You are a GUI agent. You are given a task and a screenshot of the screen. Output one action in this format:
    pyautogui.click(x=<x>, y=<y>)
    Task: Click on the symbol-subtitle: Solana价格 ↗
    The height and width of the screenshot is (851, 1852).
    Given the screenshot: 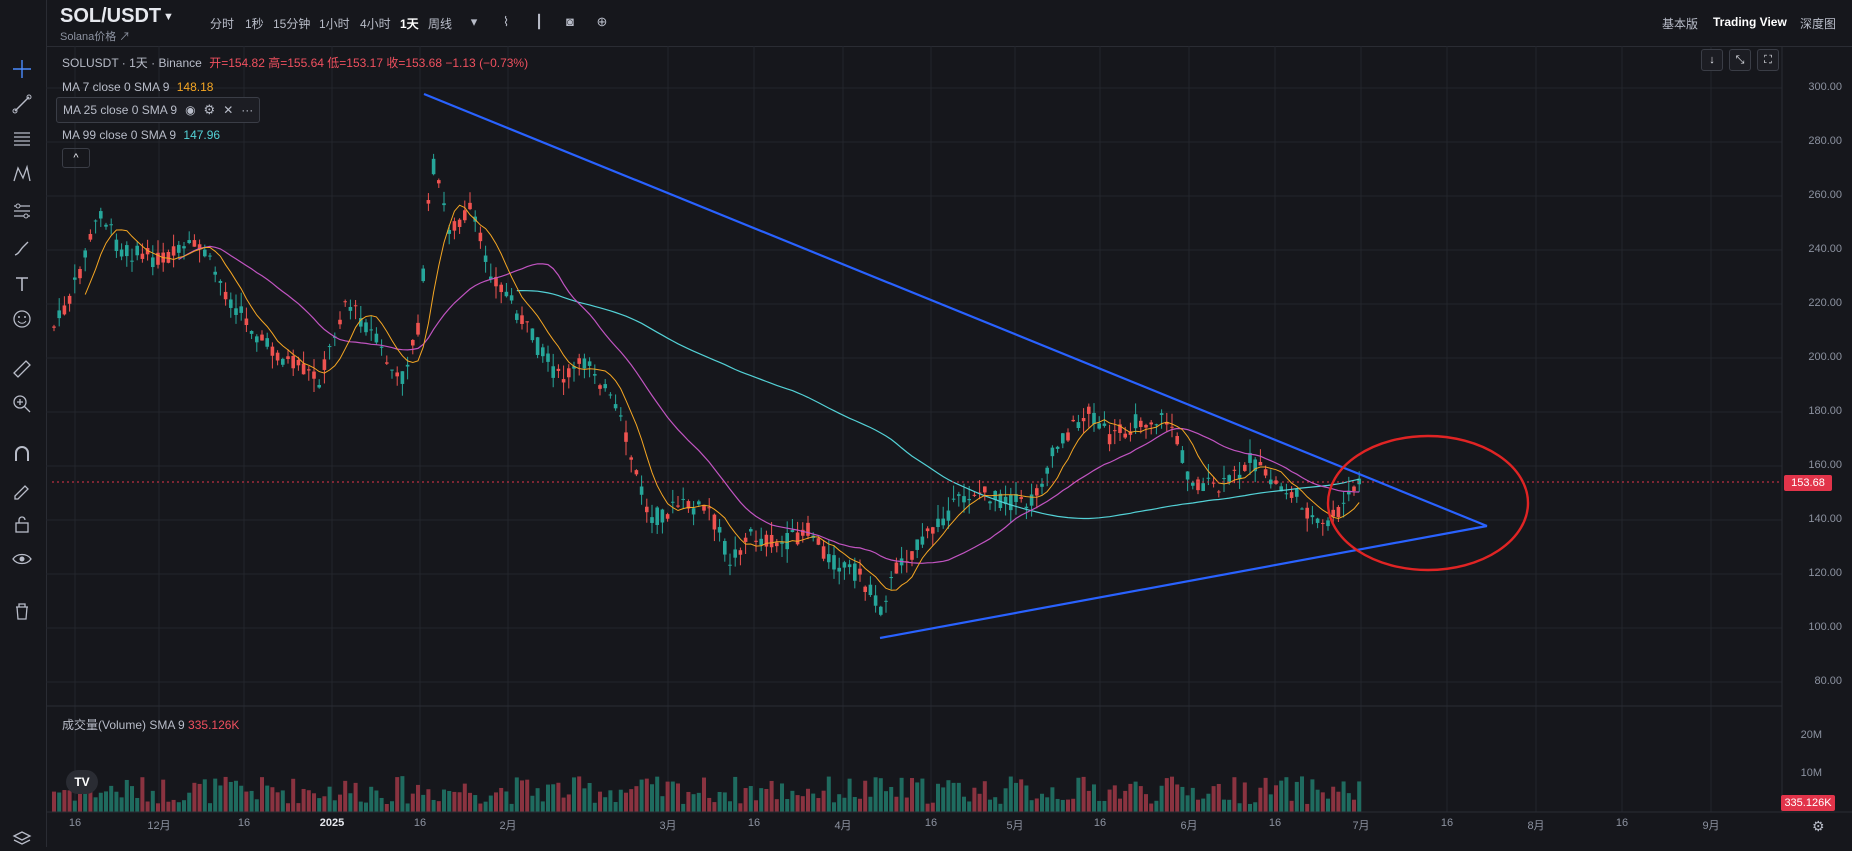 What is the action you would take?
    pyautogui.click(x=95, y=37)
    